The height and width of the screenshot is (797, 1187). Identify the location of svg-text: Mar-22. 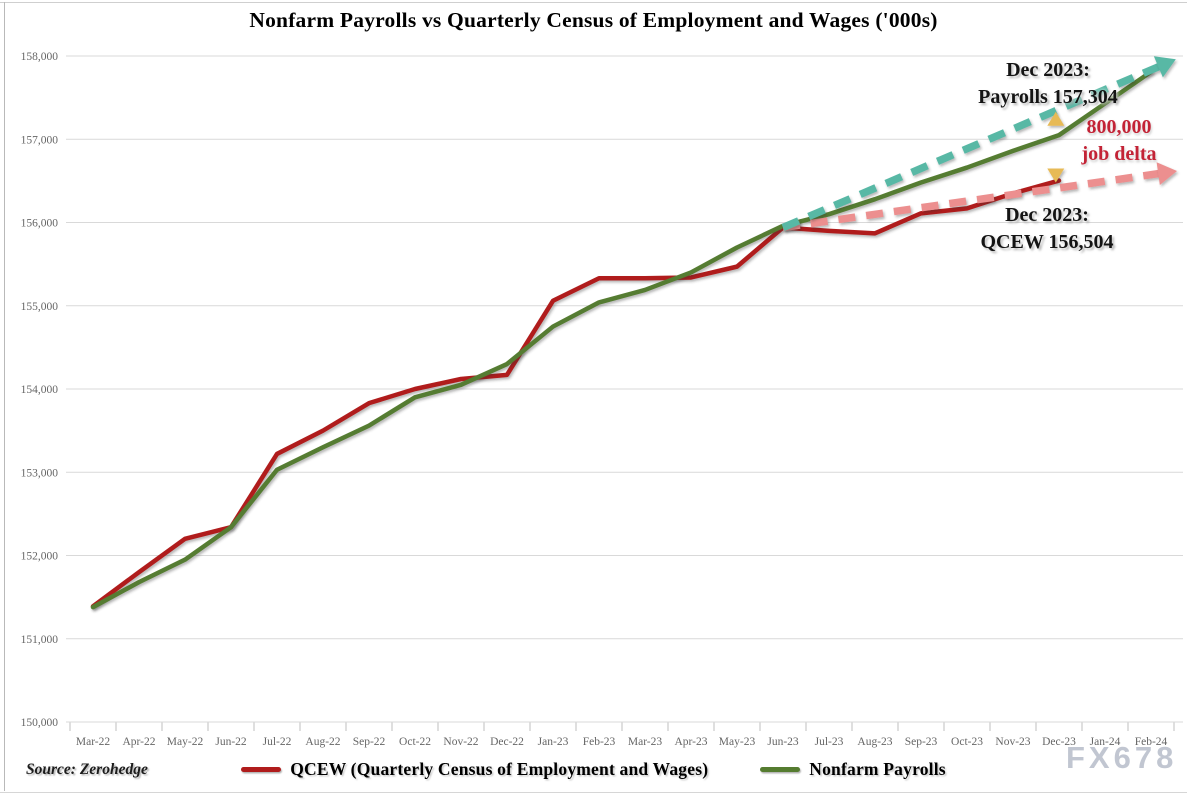
(93, 742).